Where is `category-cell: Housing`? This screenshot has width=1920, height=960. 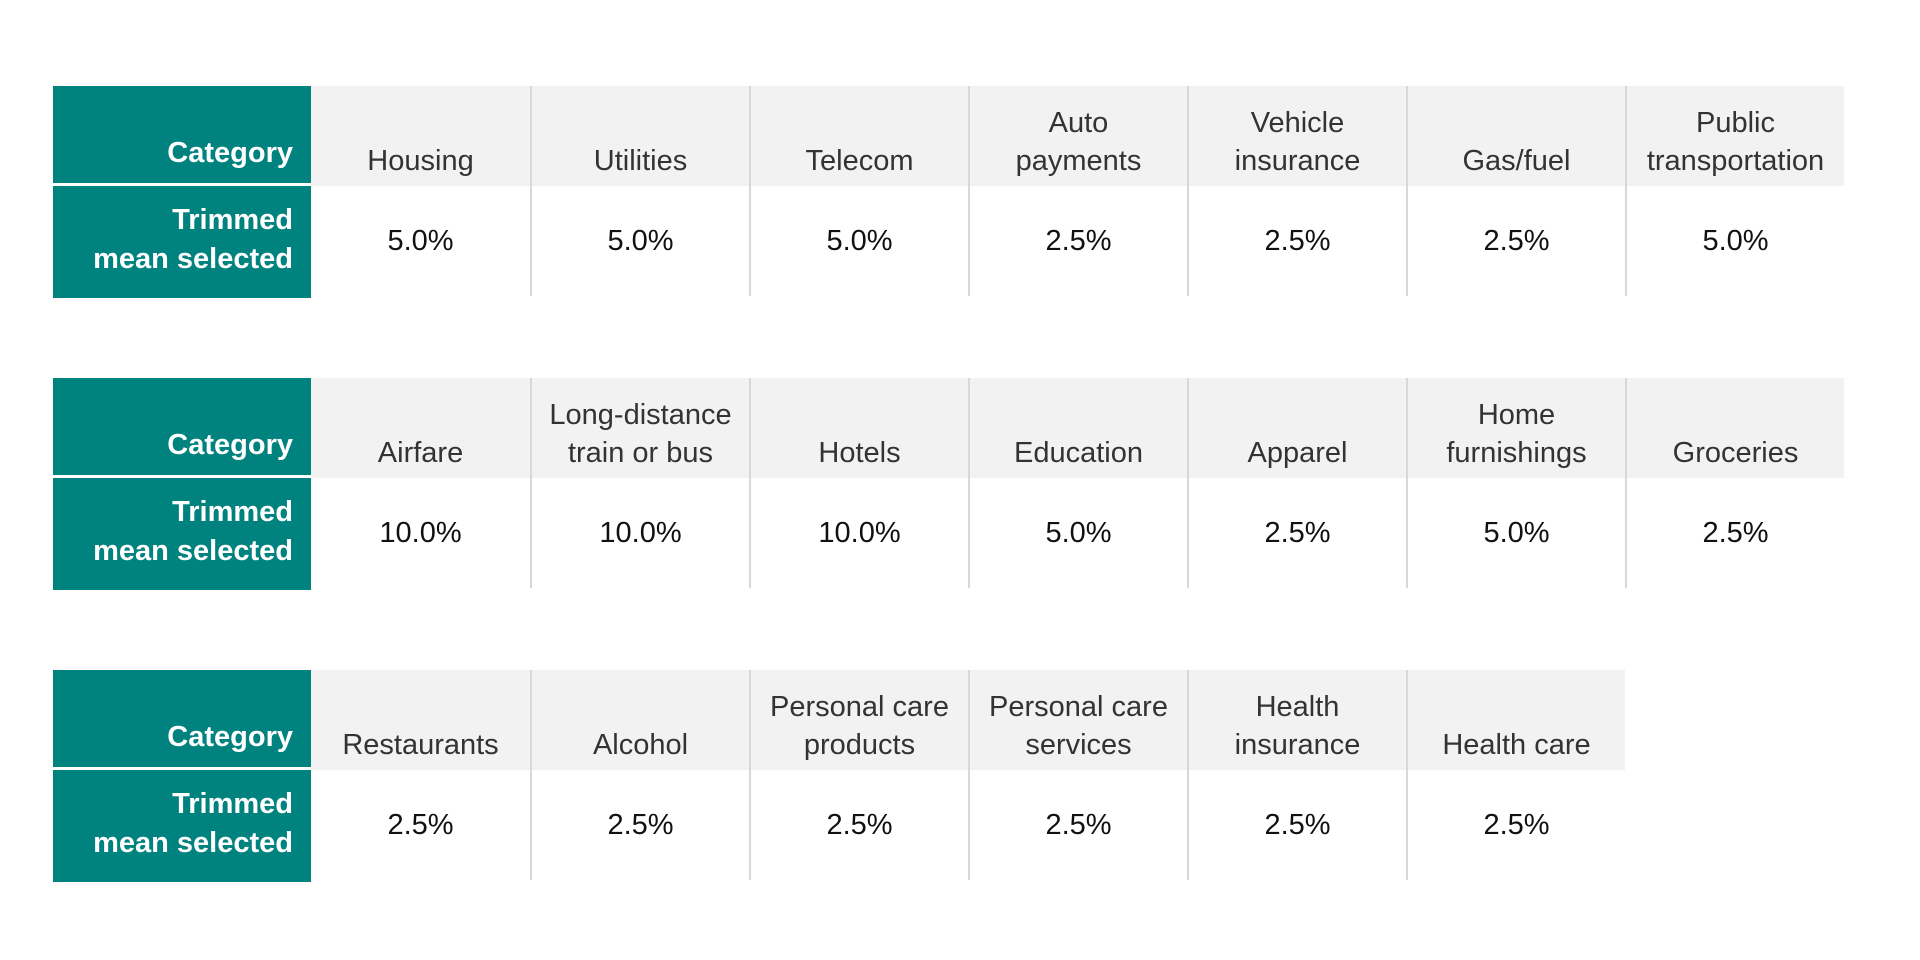 category-cell: Housing is located at coordinates (420, 136).